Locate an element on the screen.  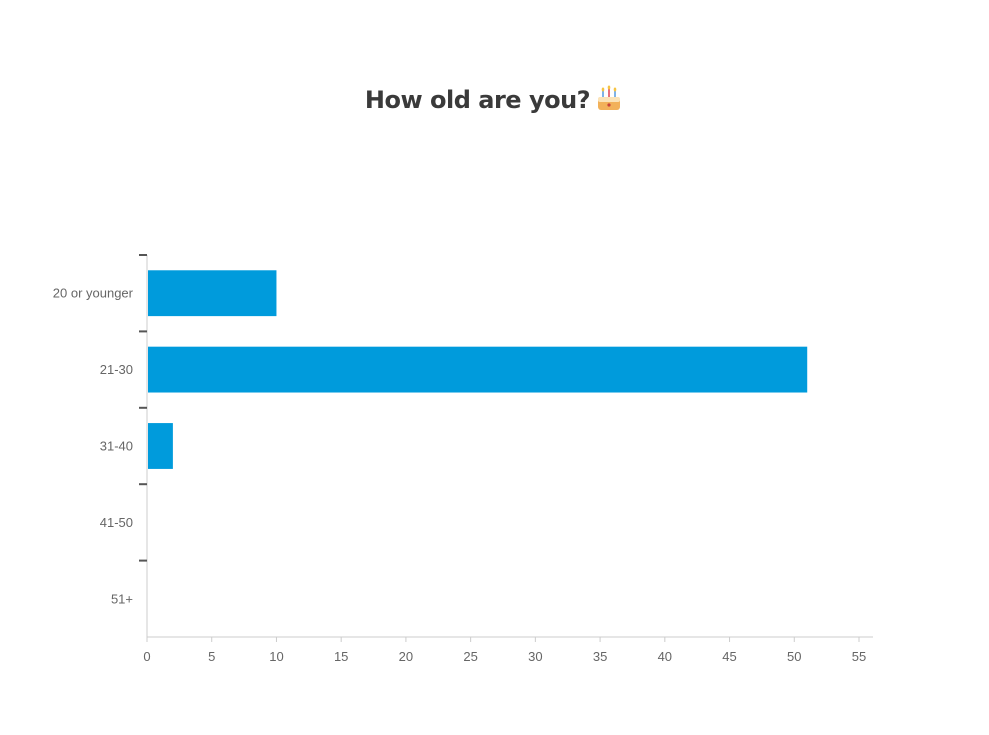
x-tick-label: 15 is located at coordinates (341, 656).